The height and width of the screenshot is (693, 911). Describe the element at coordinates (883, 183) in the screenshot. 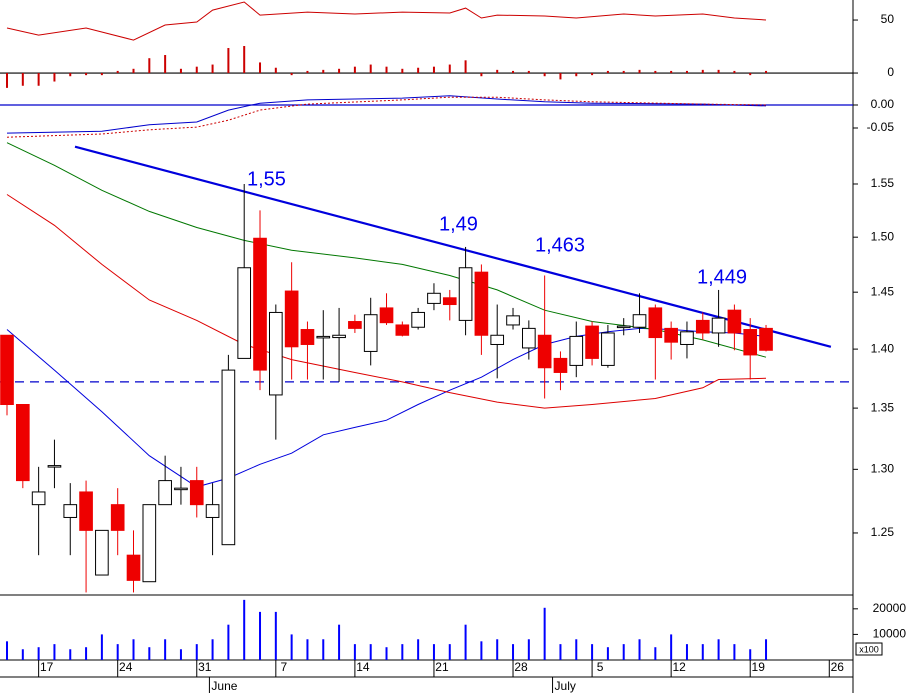

I see `y-tick-label: 1.55` at that location.